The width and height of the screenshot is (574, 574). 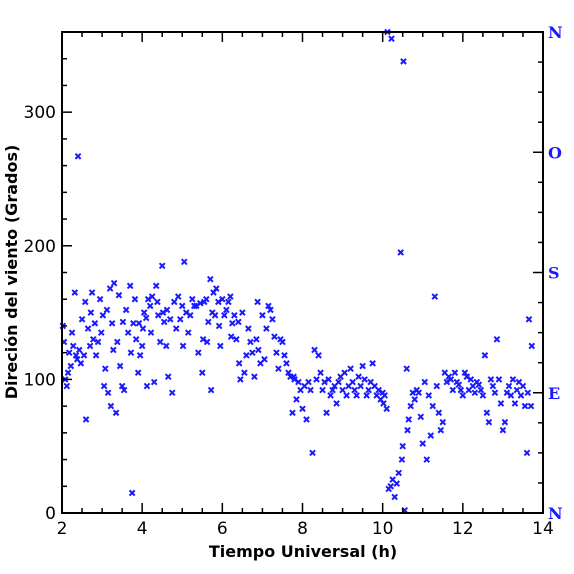 What do you see at coordinates (50, 514) in the screenshot?
I see `y-tick-label: 0` at bounding box center [50, 514].